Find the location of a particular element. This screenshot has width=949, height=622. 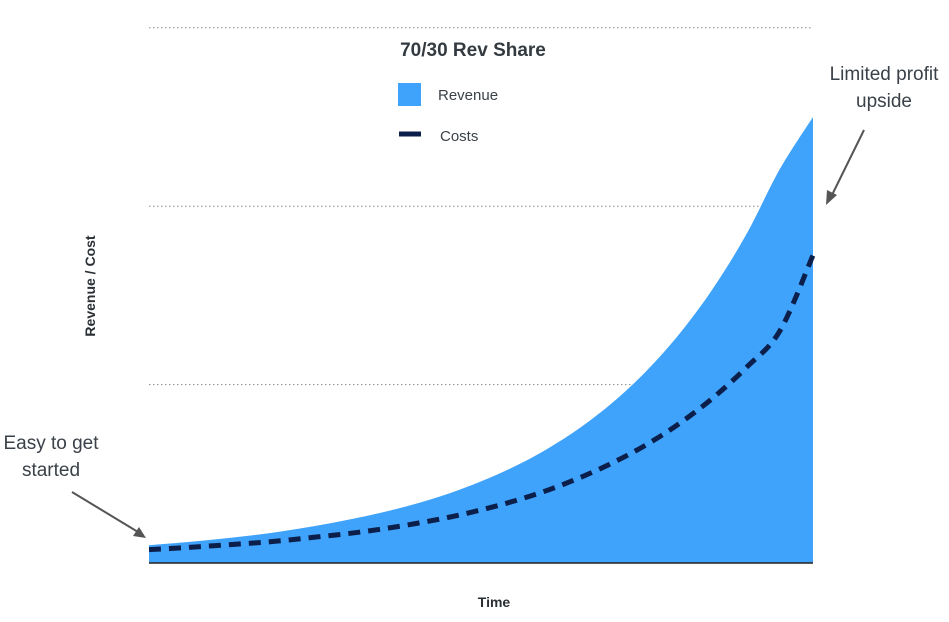

y-axis-label: Revenue / Cost is located at coordinates (90, 285).